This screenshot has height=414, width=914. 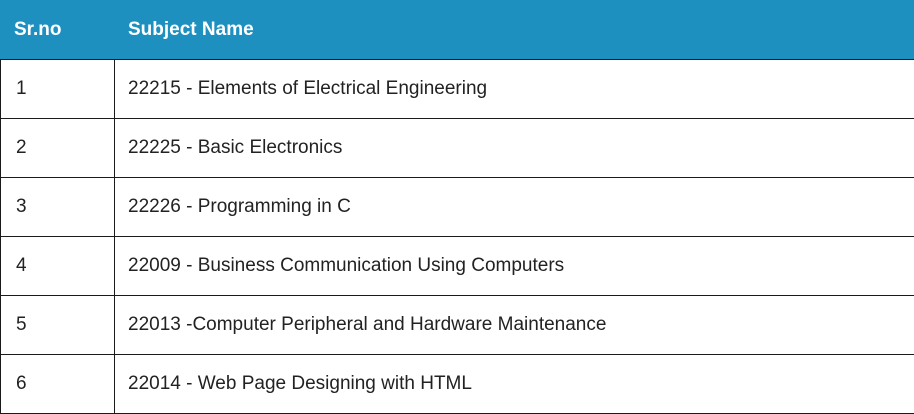 I want to click on table-row: 6 22014 - Web Page Designing with HTML, so click(x=457, y=384).